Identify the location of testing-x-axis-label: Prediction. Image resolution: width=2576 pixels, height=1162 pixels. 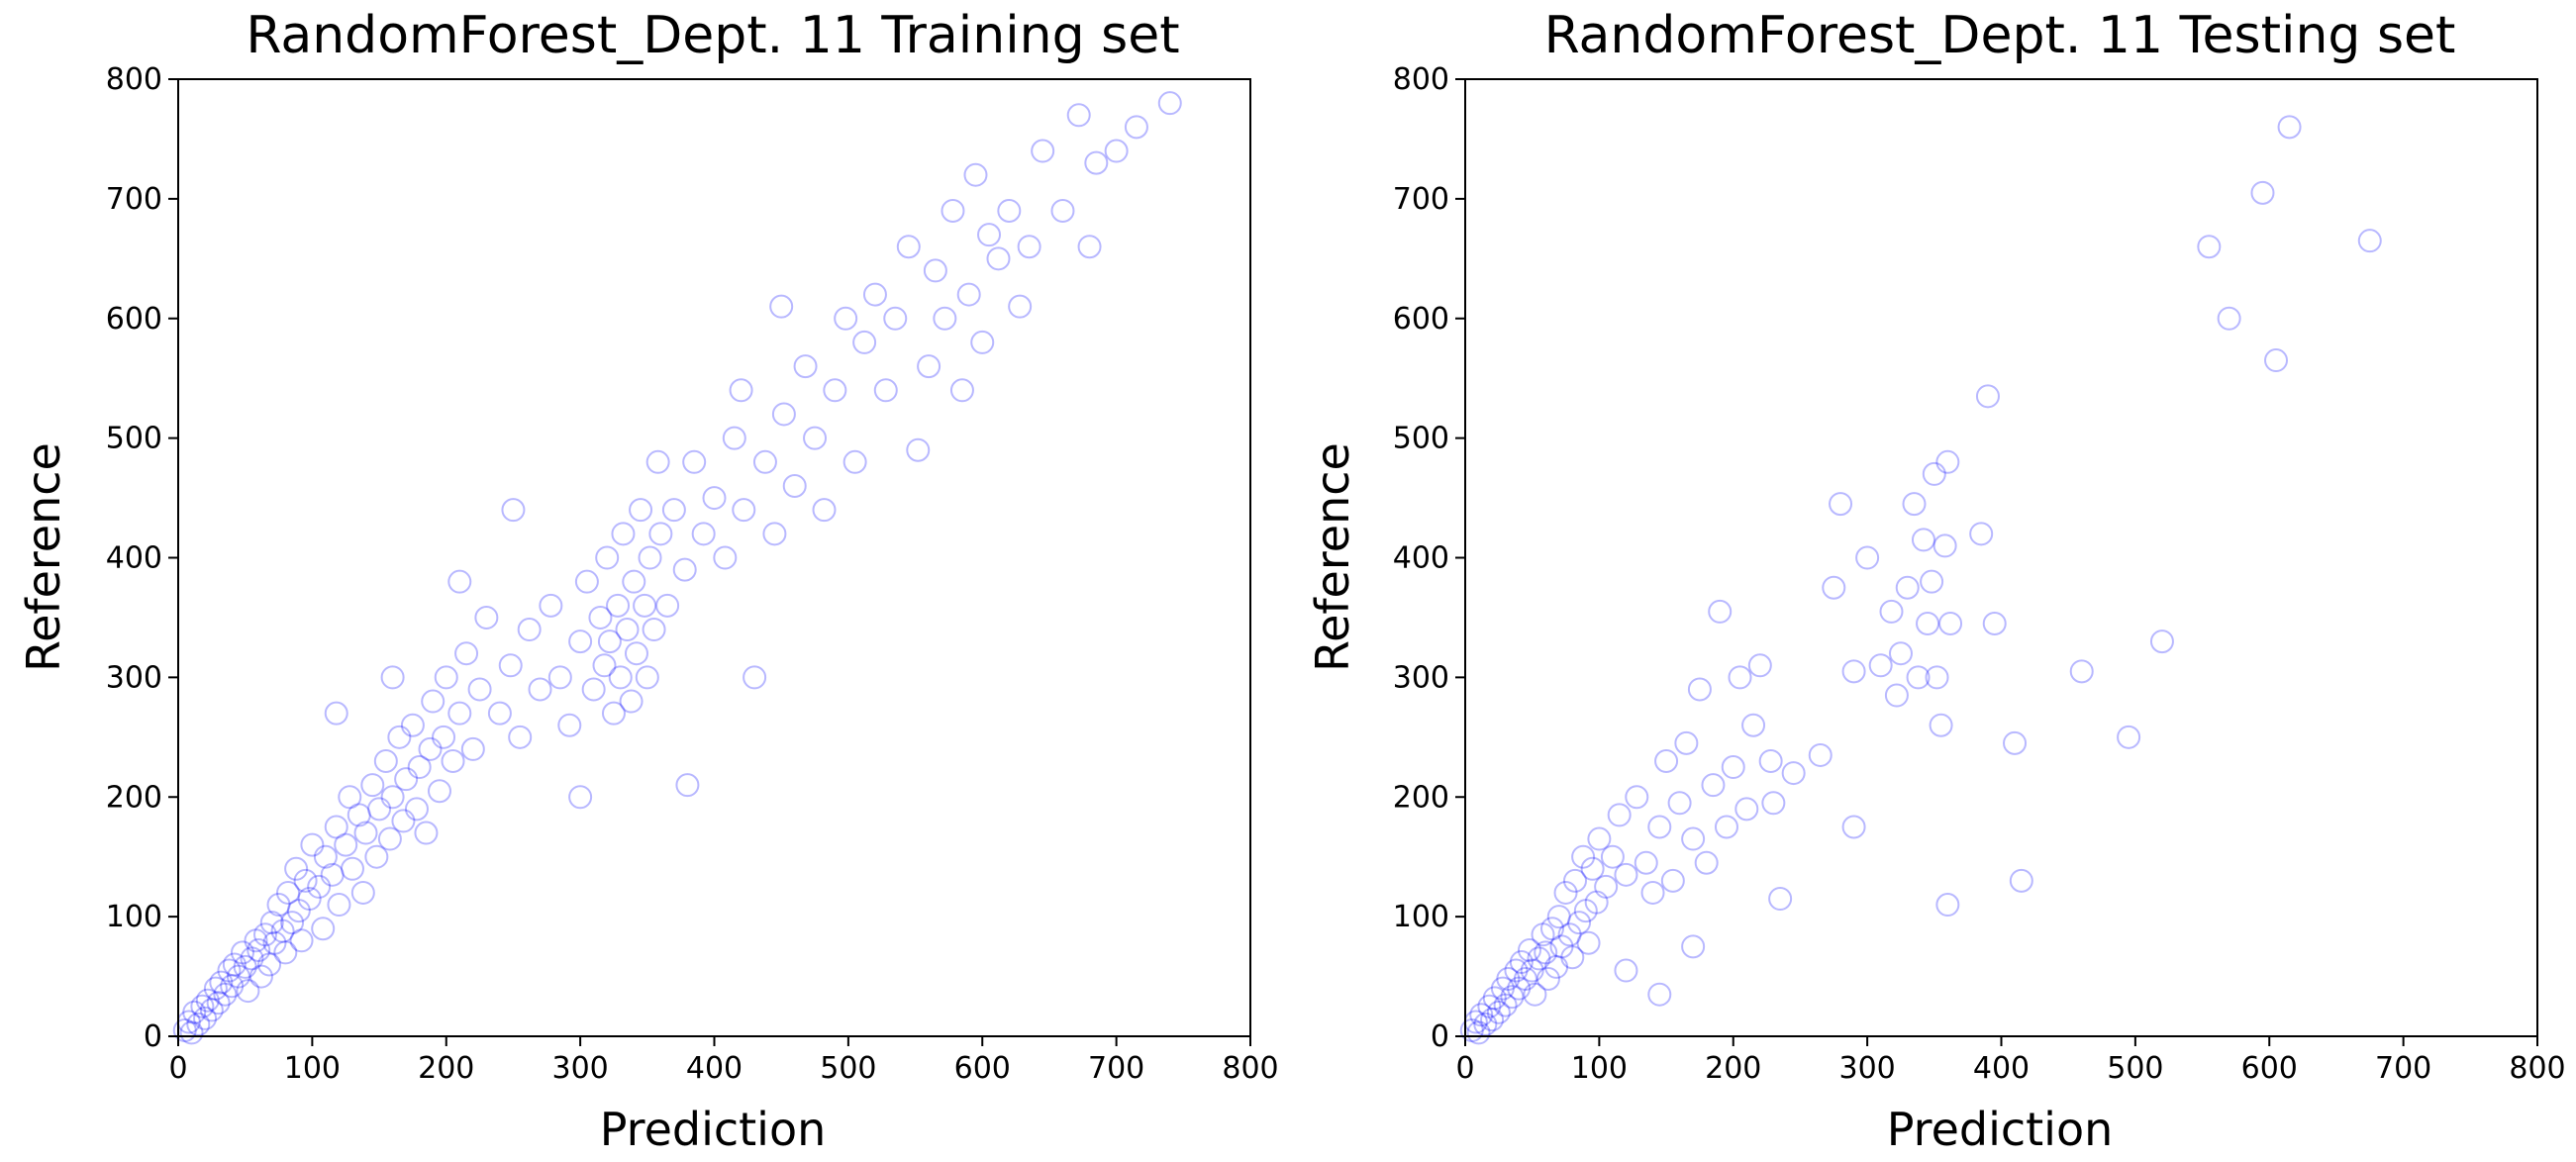
(2001, 1130).